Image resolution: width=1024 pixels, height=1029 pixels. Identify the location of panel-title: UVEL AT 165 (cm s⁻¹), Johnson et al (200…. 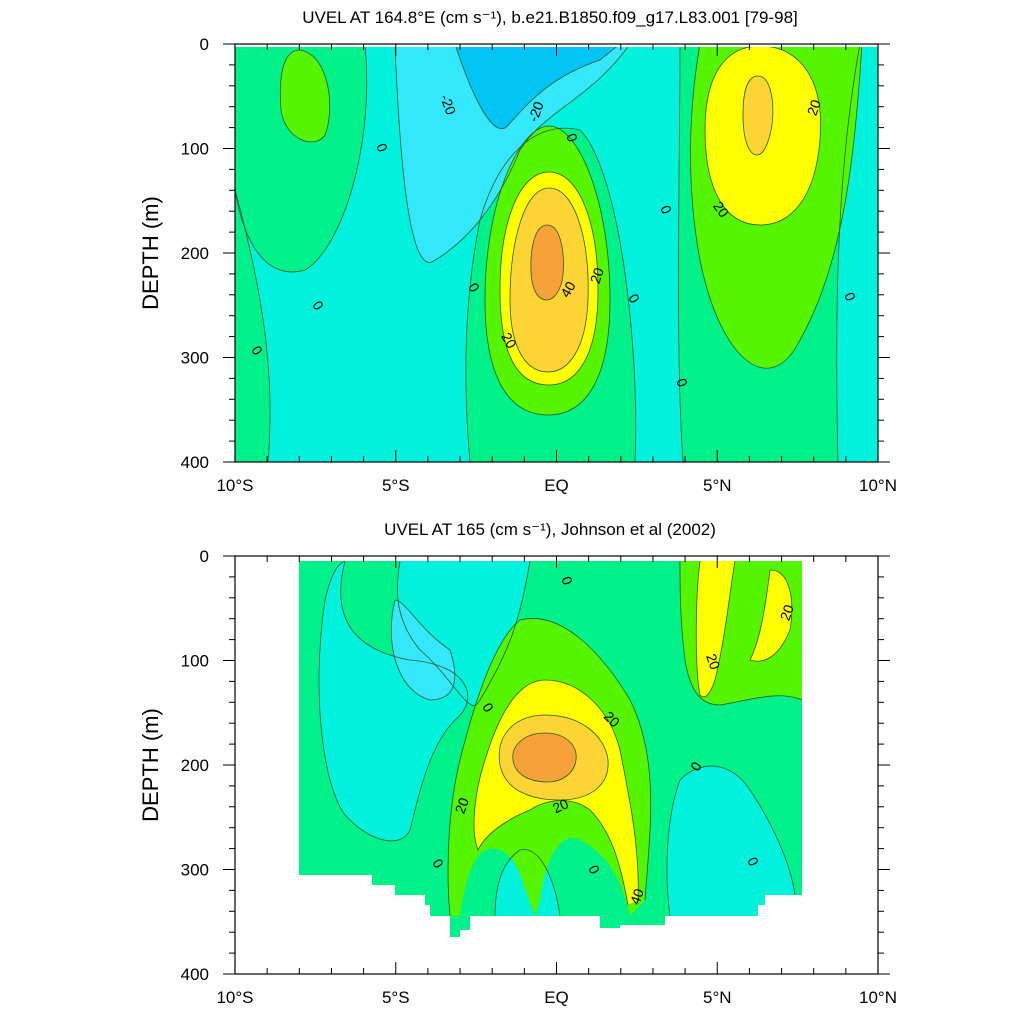
(550, 529).